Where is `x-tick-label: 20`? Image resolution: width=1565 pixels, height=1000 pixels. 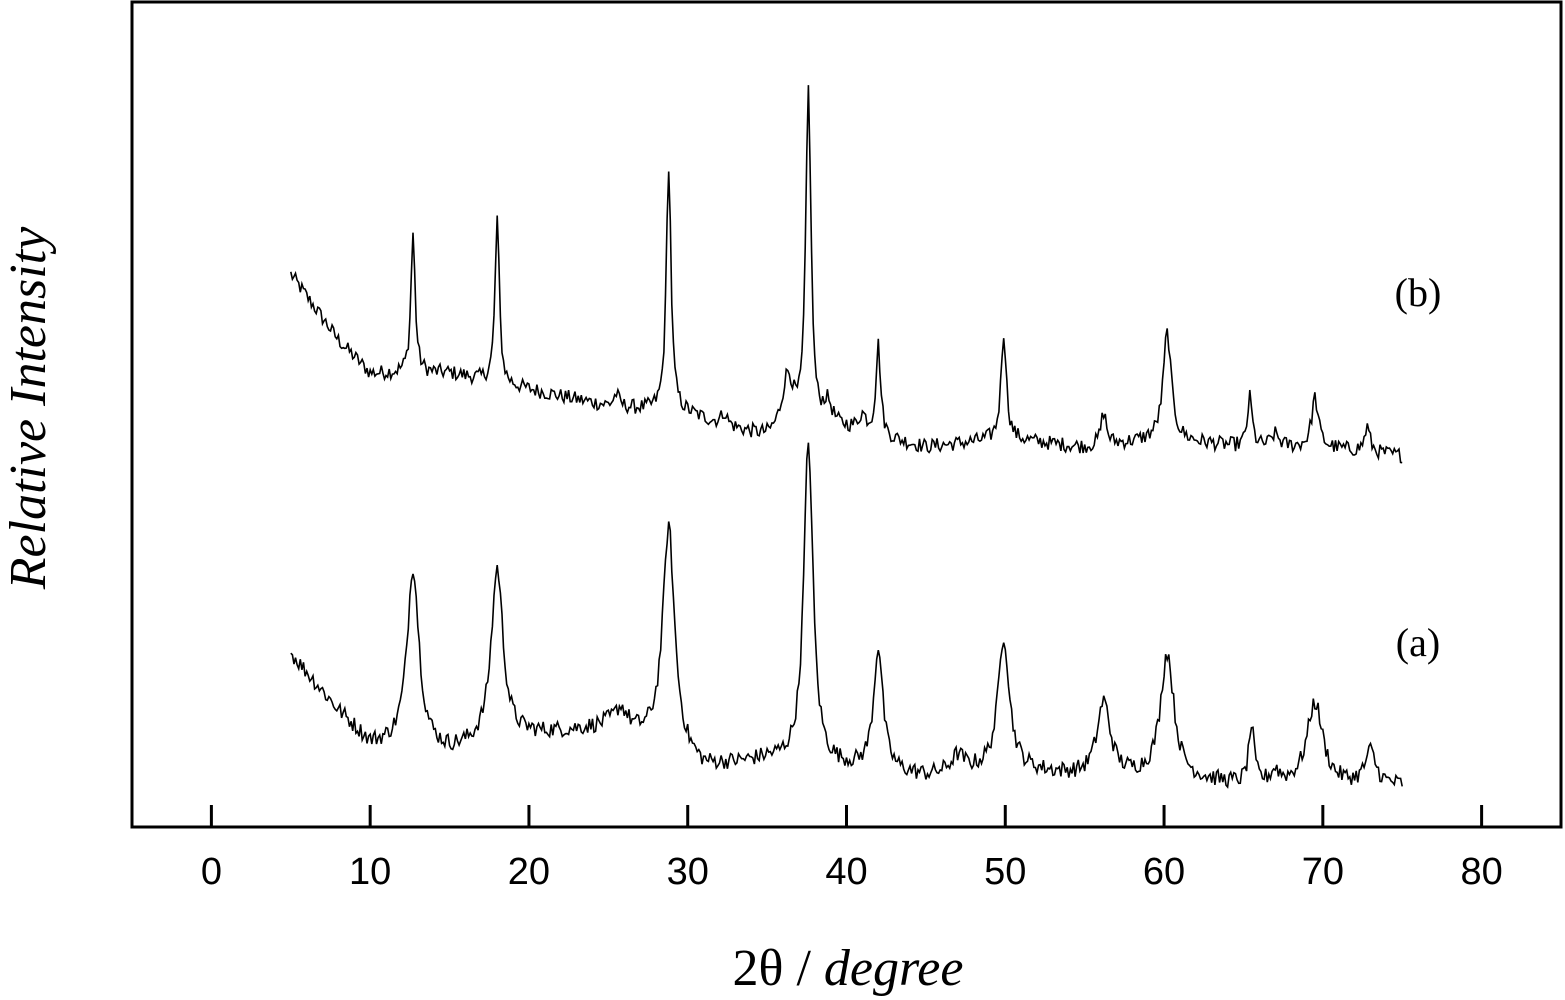 x-tick-label: 20 is located at coordinates (529, 872).